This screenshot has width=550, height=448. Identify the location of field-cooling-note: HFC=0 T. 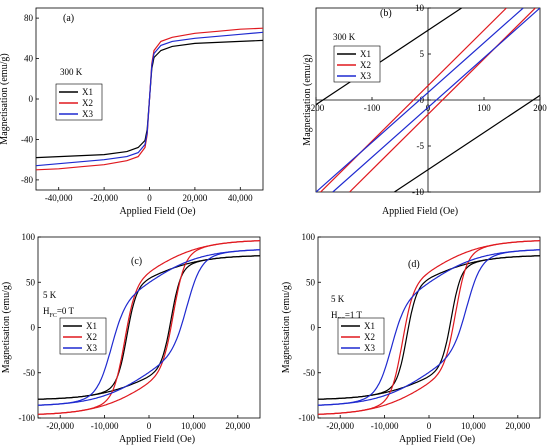
(59, 312).